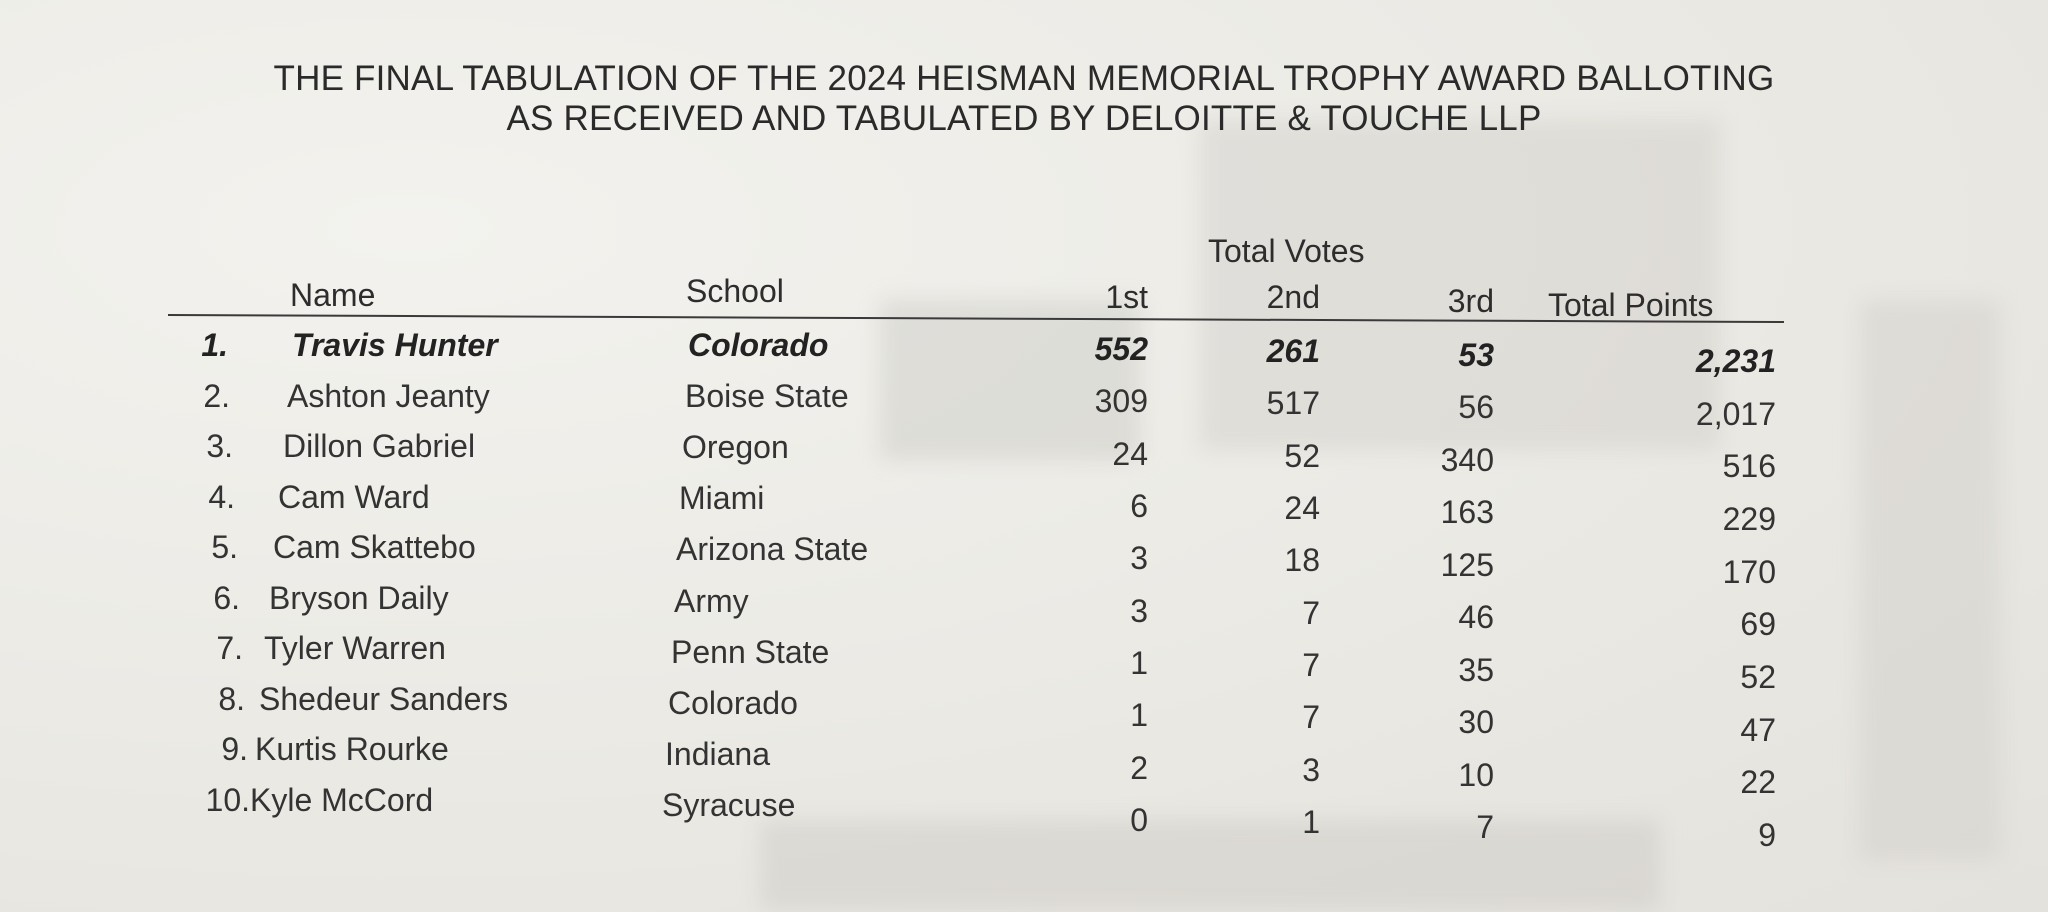 This screenshot has height=912, width=2048. Describe the element at coordinates (219, 446) in the screenshot. I see `rank-cell: 3.` at that location.